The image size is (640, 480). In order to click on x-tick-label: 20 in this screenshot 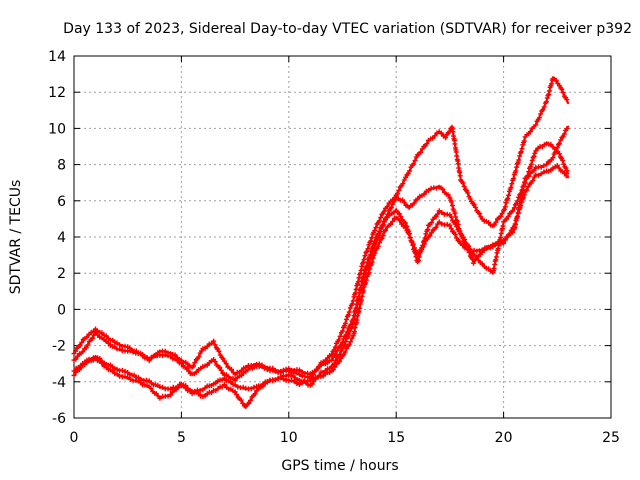, I will do `click(504, 438)`.